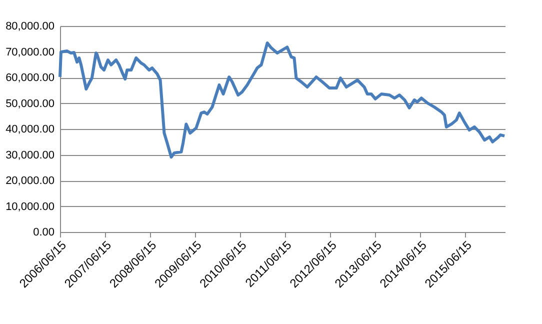 The width and height of the screenshot is (542, 324). I want to click on y-tick-label: 50,000.00, so click(30, 104).